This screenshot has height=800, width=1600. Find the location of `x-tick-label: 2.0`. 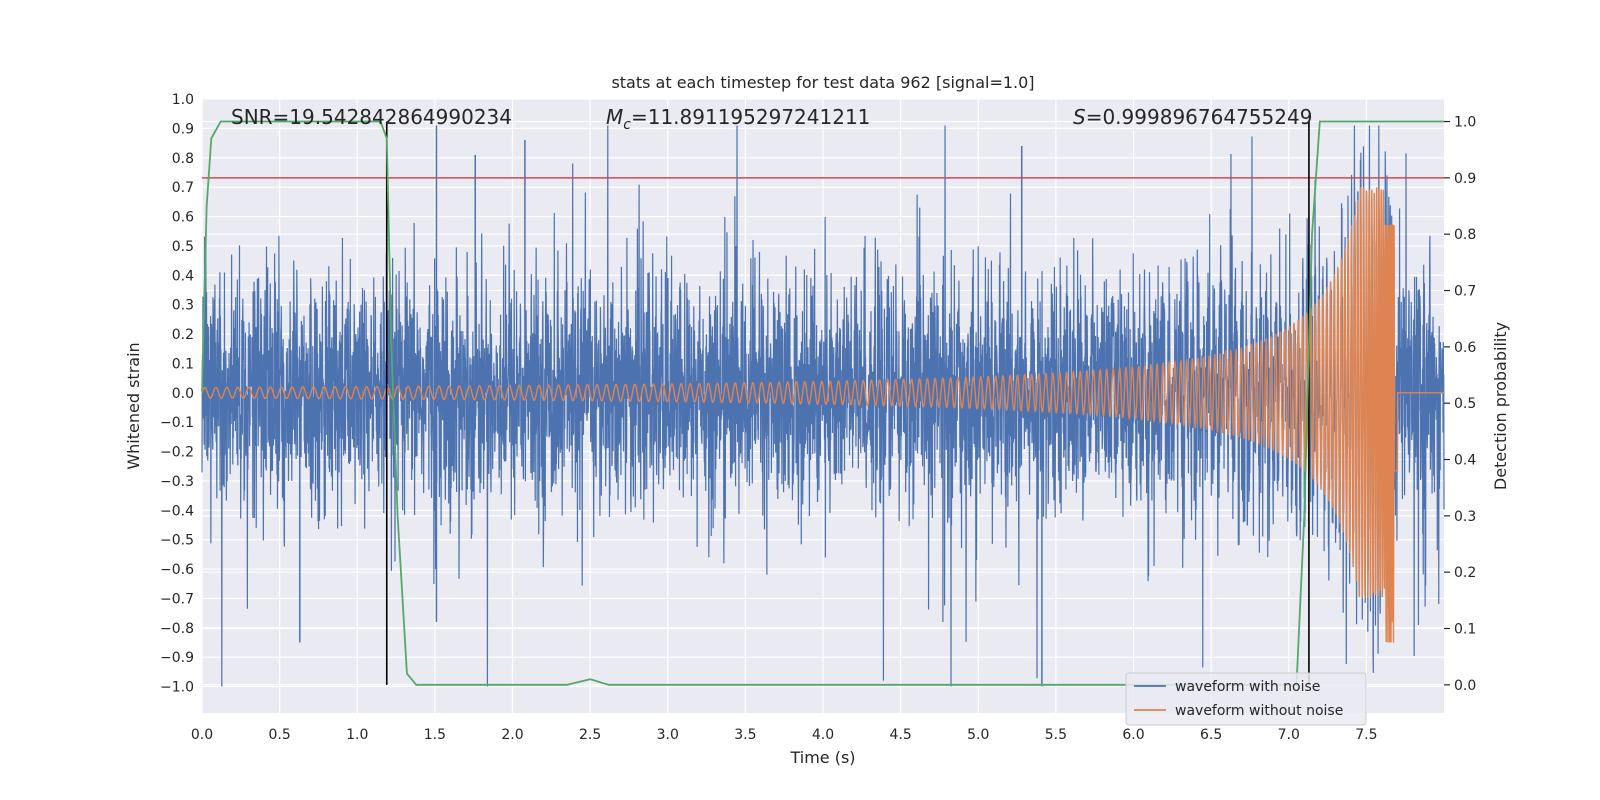

x-tick-label: 2.0 is located at coordinates (512, 735).